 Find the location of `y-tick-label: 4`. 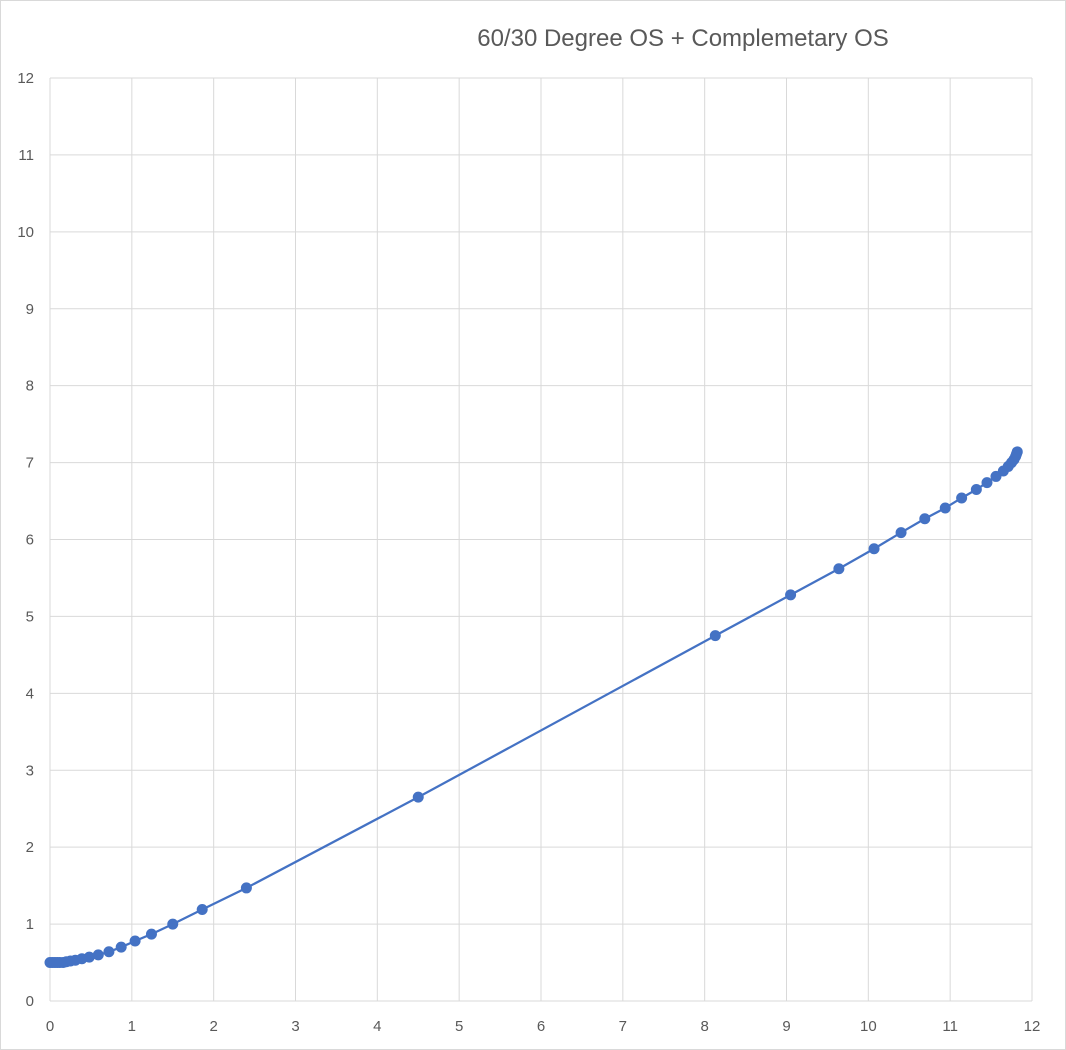

y-tick-label: 4 is located at coordinates (30, 693).